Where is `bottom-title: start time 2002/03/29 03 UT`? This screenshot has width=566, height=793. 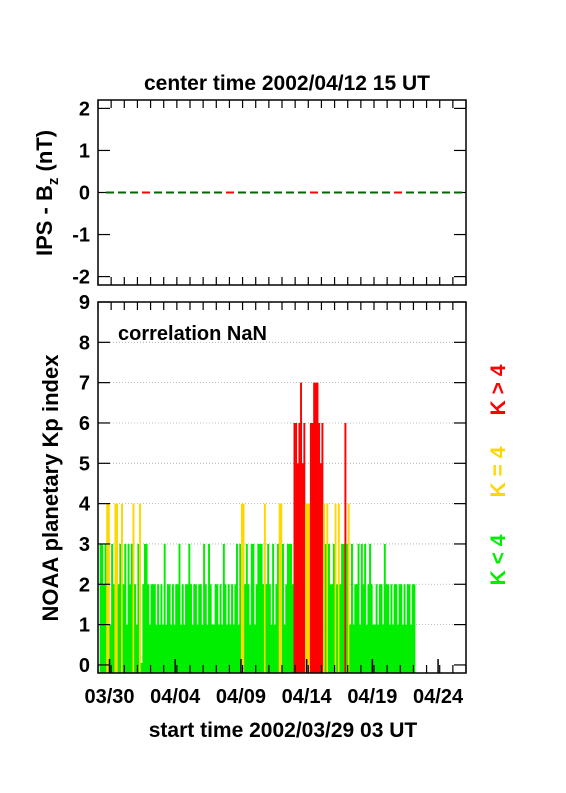 bottom-title: start time 2002/03/29 03 UT is located at coordinates (283, 730).